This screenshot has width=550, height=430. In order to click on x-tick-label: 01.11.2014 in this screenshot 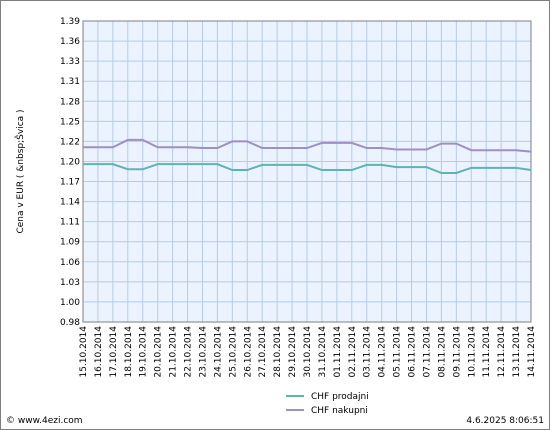, I will do `click(338, 352)`.